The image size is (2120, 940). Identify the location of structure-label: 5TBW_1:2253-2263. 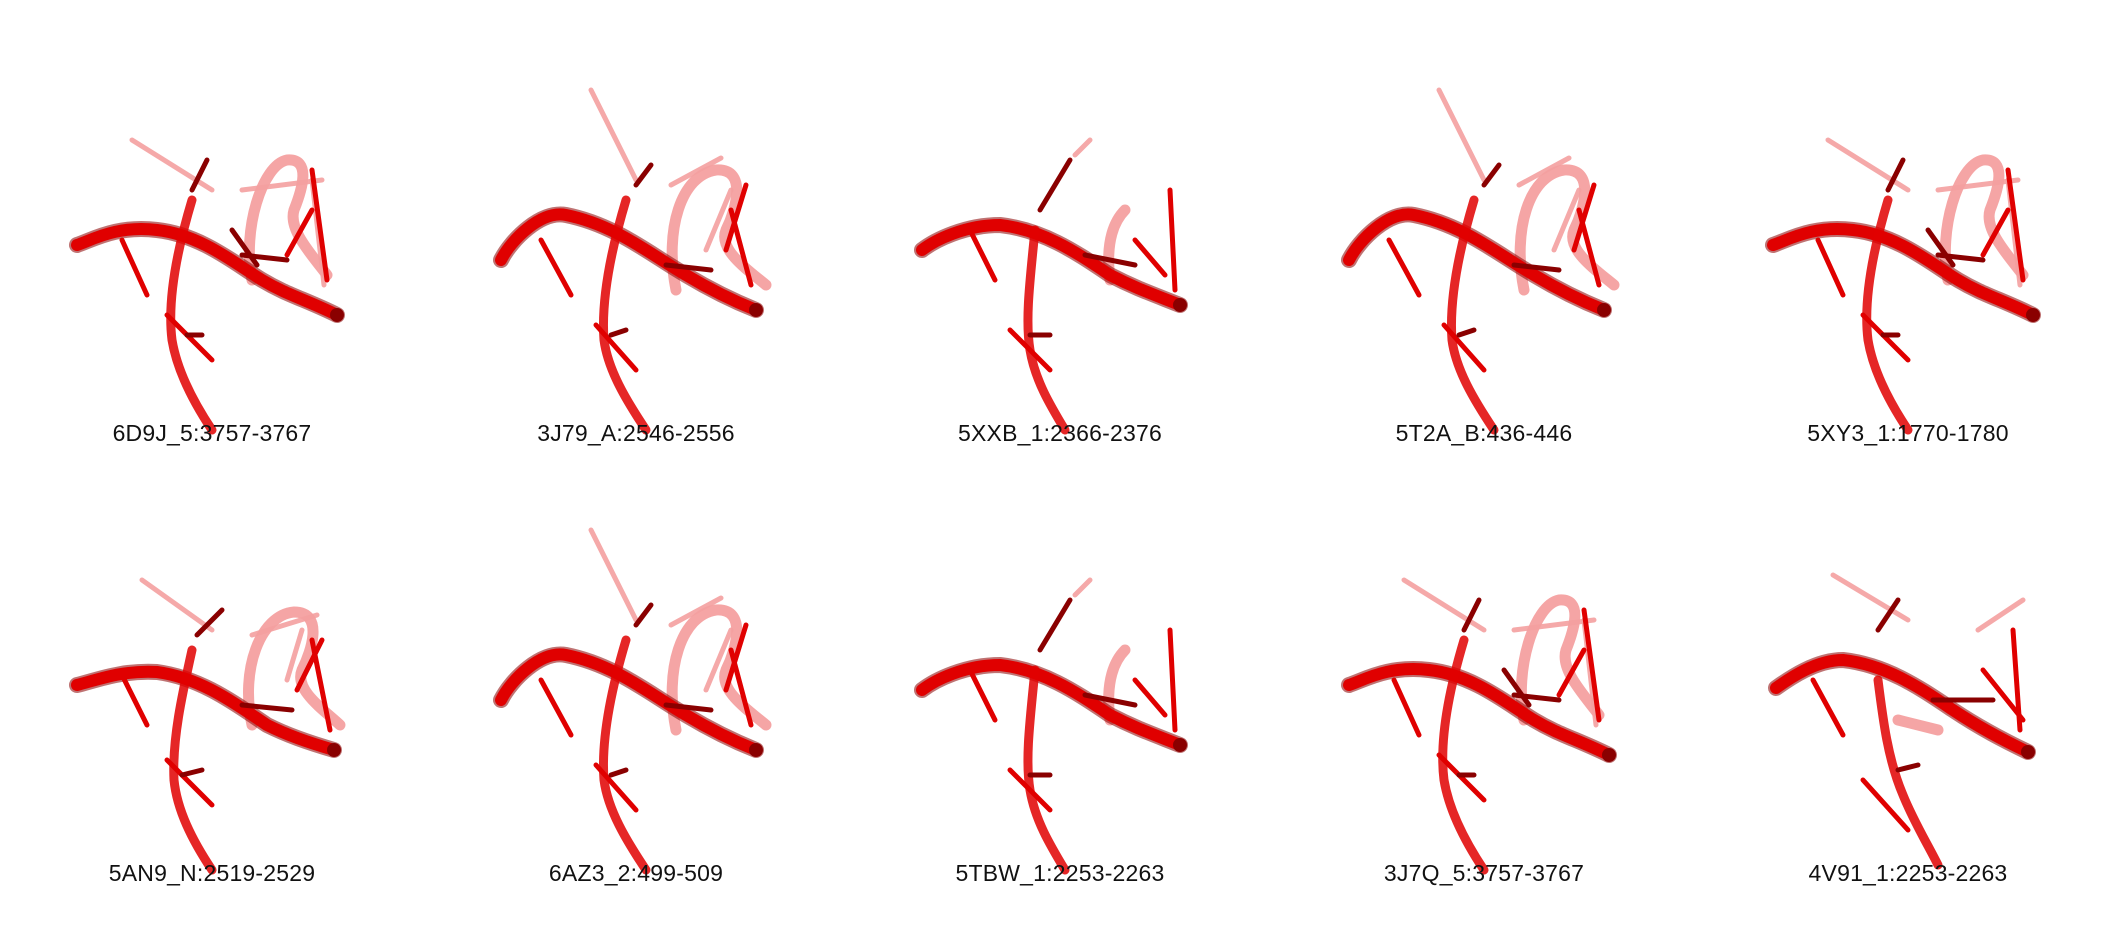
(1060, 873).